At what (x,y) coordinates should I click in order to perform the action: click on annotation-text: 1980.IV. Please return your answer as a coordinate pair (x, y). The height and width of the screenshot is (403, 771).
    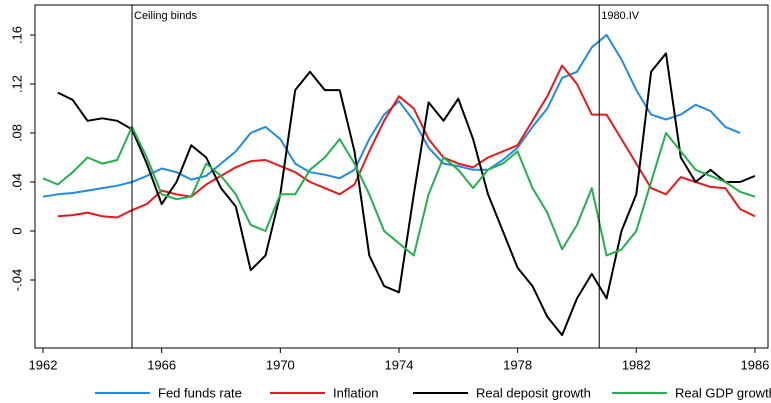
    Looking at the image, I should click on (620, 16).